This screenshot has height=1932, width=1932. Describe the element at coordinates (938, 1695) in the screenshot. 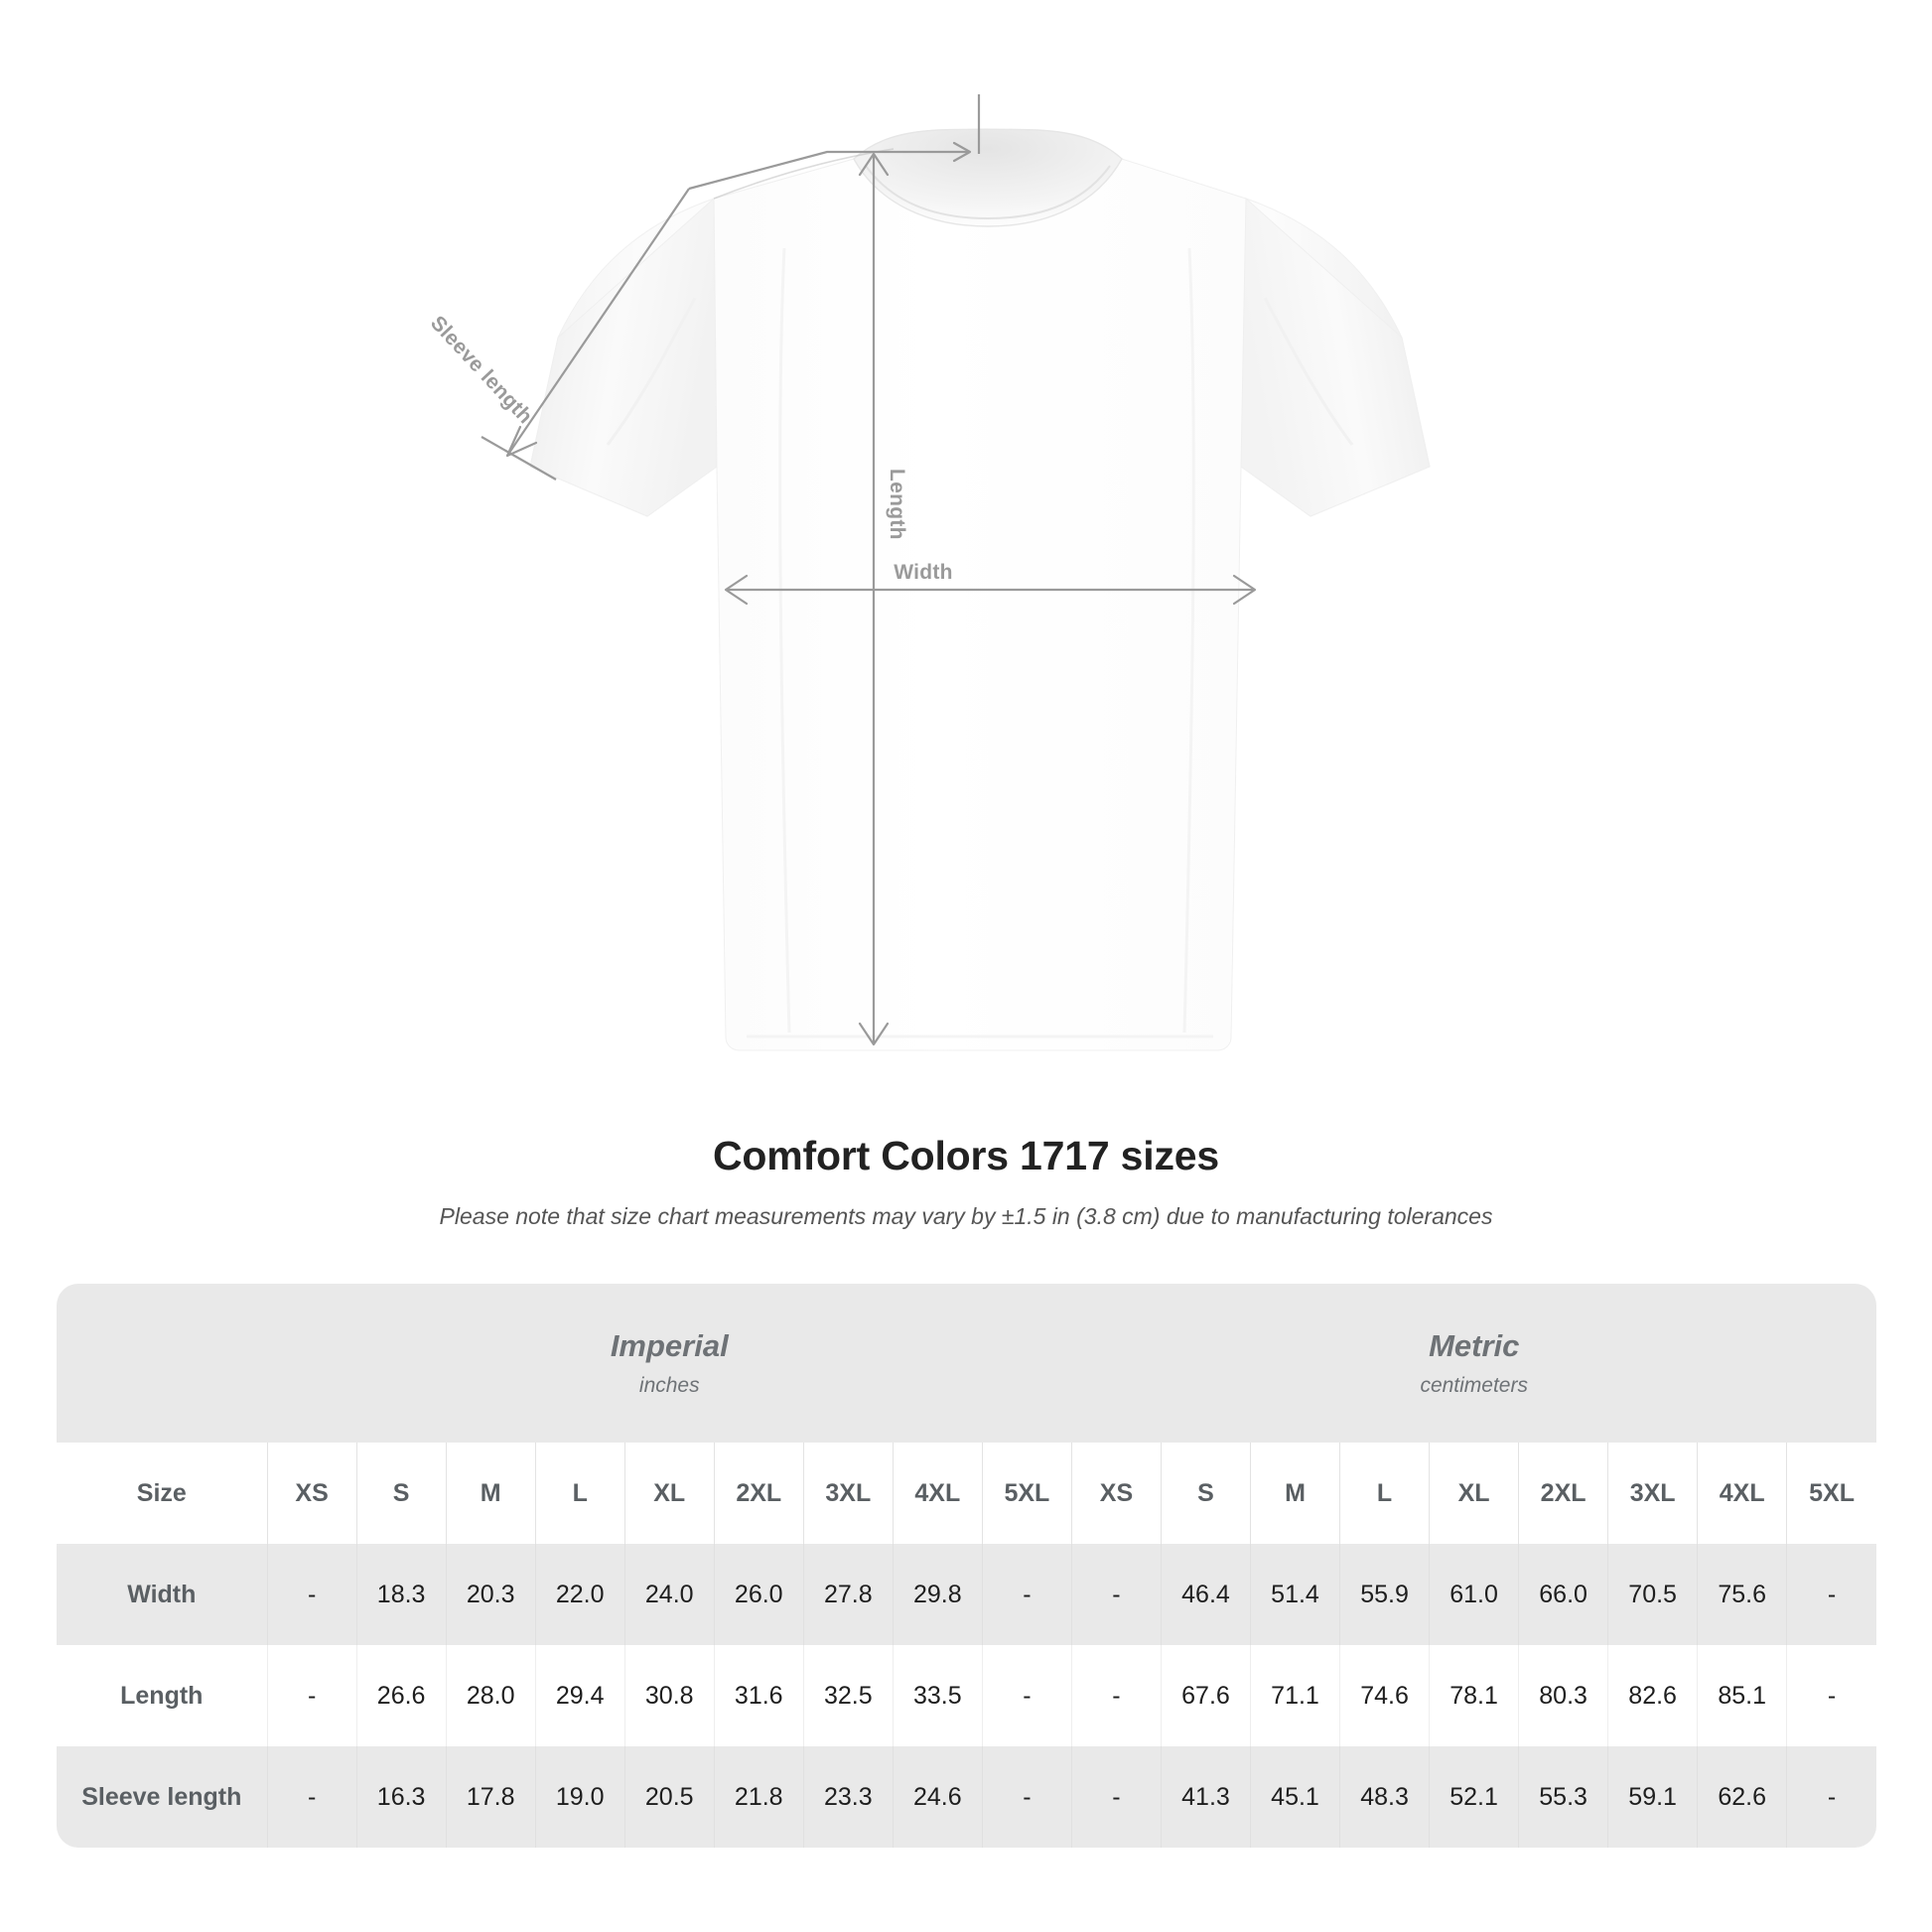

I see `cell-length-imperial-4xl: 33.5` at that location.